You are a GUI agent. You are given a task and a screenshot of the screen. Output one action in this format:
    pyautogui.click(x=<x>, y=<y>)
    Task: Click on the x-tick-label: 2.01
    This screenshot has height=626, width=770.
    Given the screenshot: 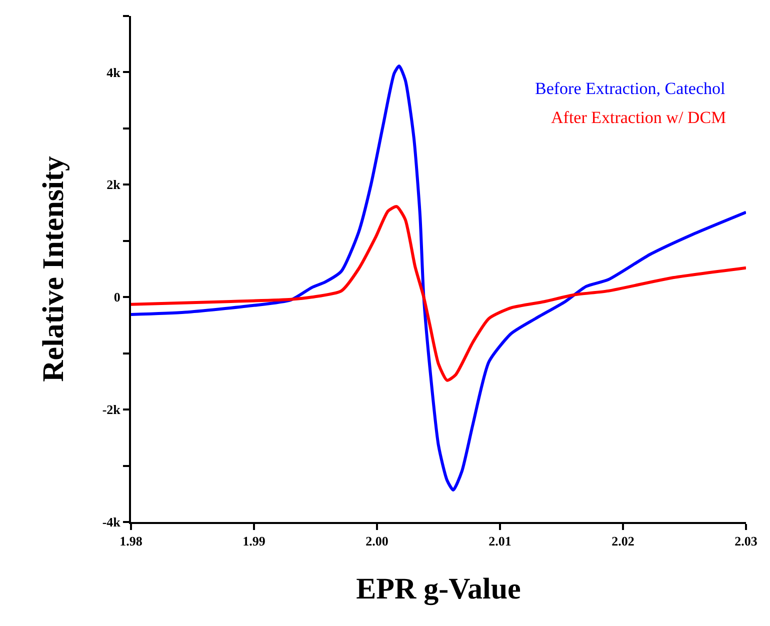 What is the action you would take?
    pyautogui.click(x=500, y=541)
    